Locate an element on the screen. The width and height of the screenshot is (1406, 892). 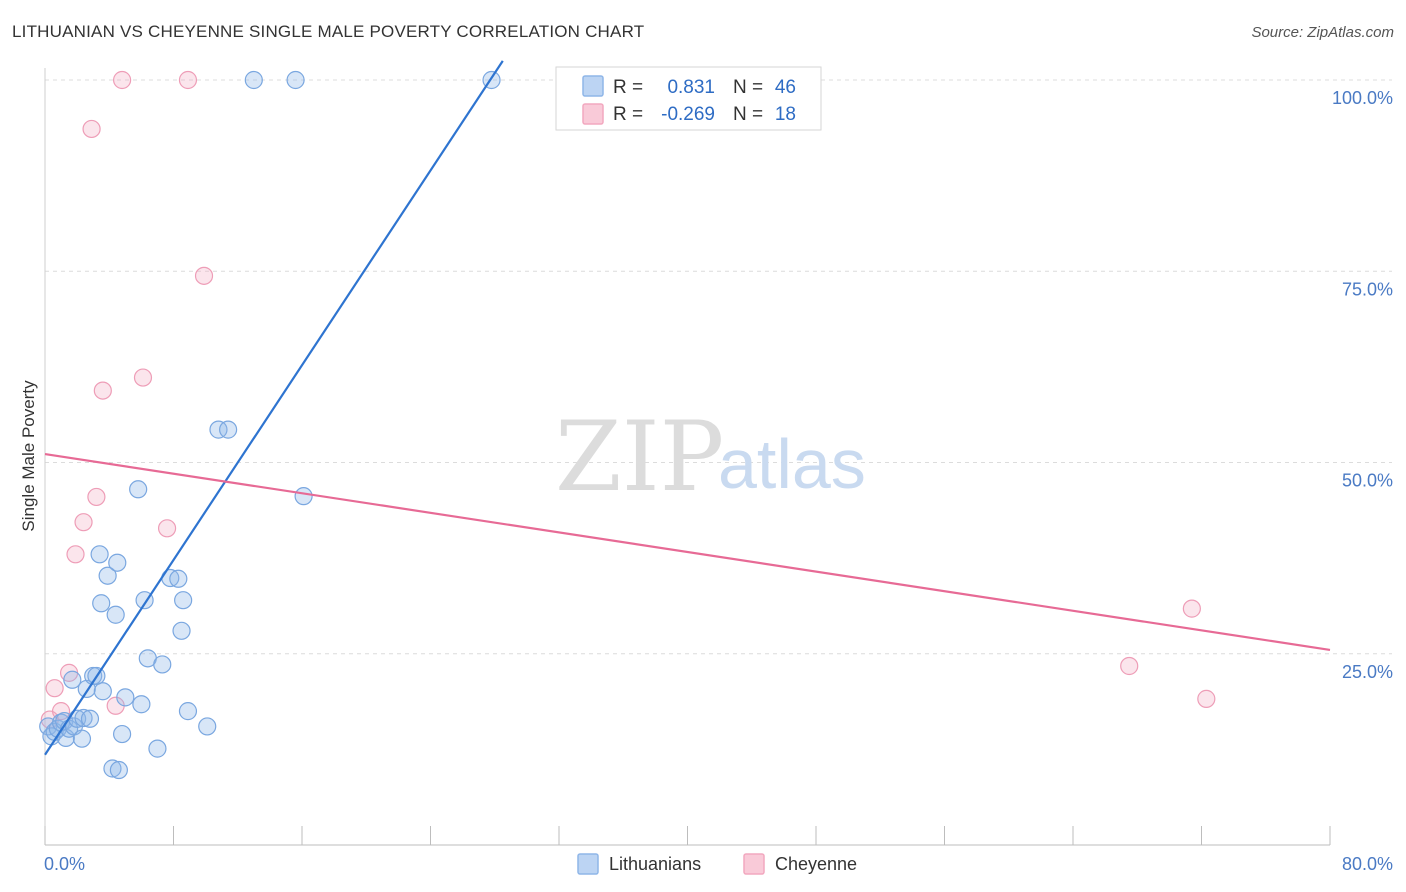
legend-r-value-1: 0.831 is located at coordinates (691, 87).